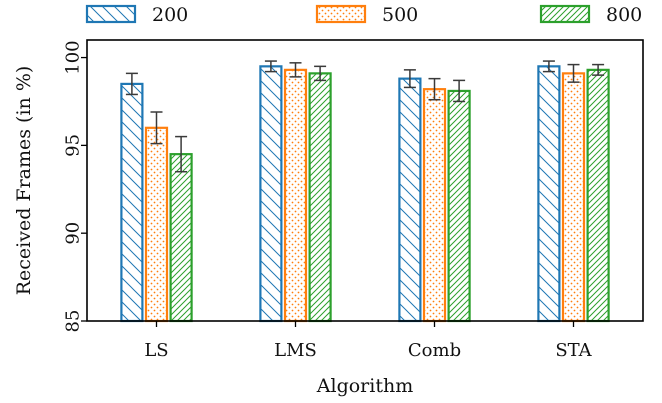 This screenshot has width=662, height=403. I want to click on y-tick-label: 95, so click(73, 145).